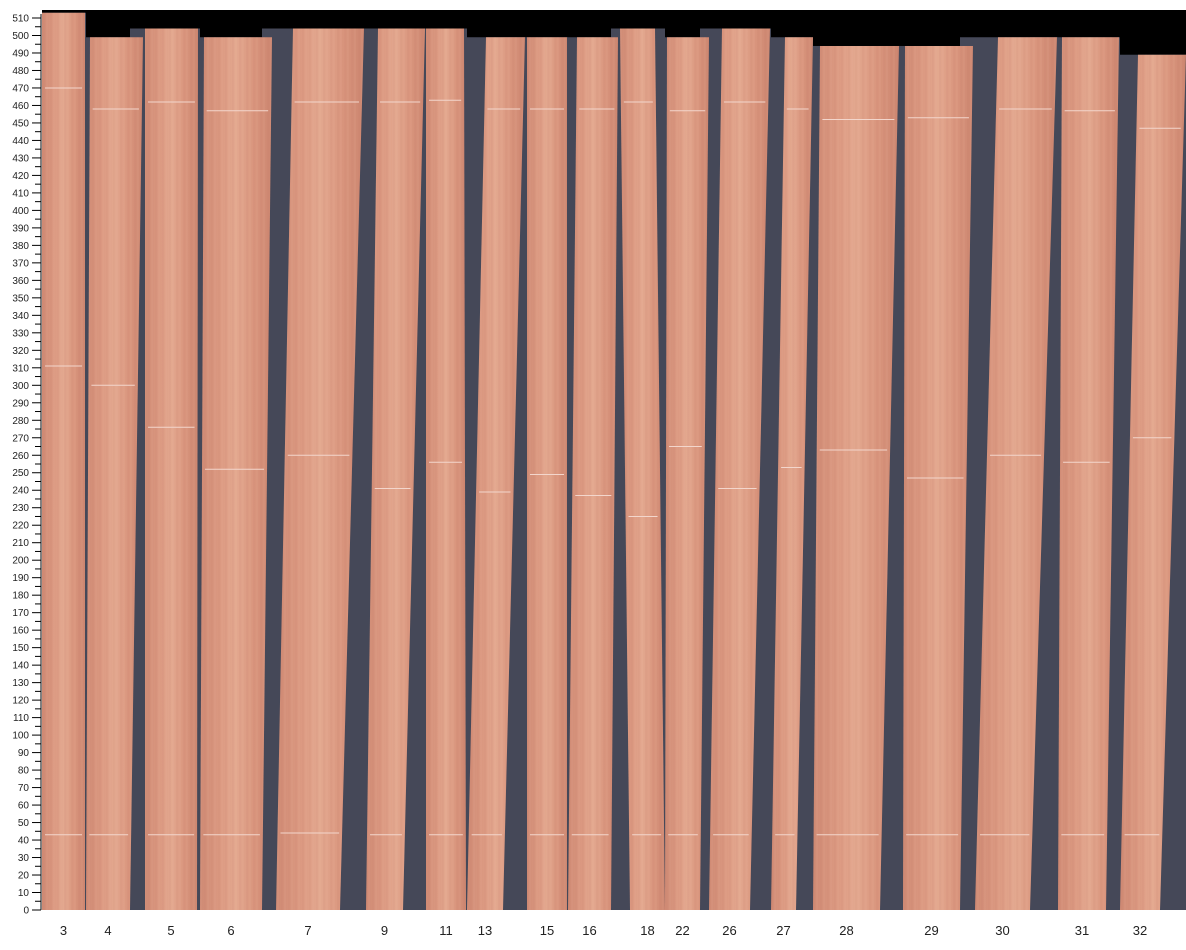  I want to click on axis-tick-label: 80, so click(24, 771).